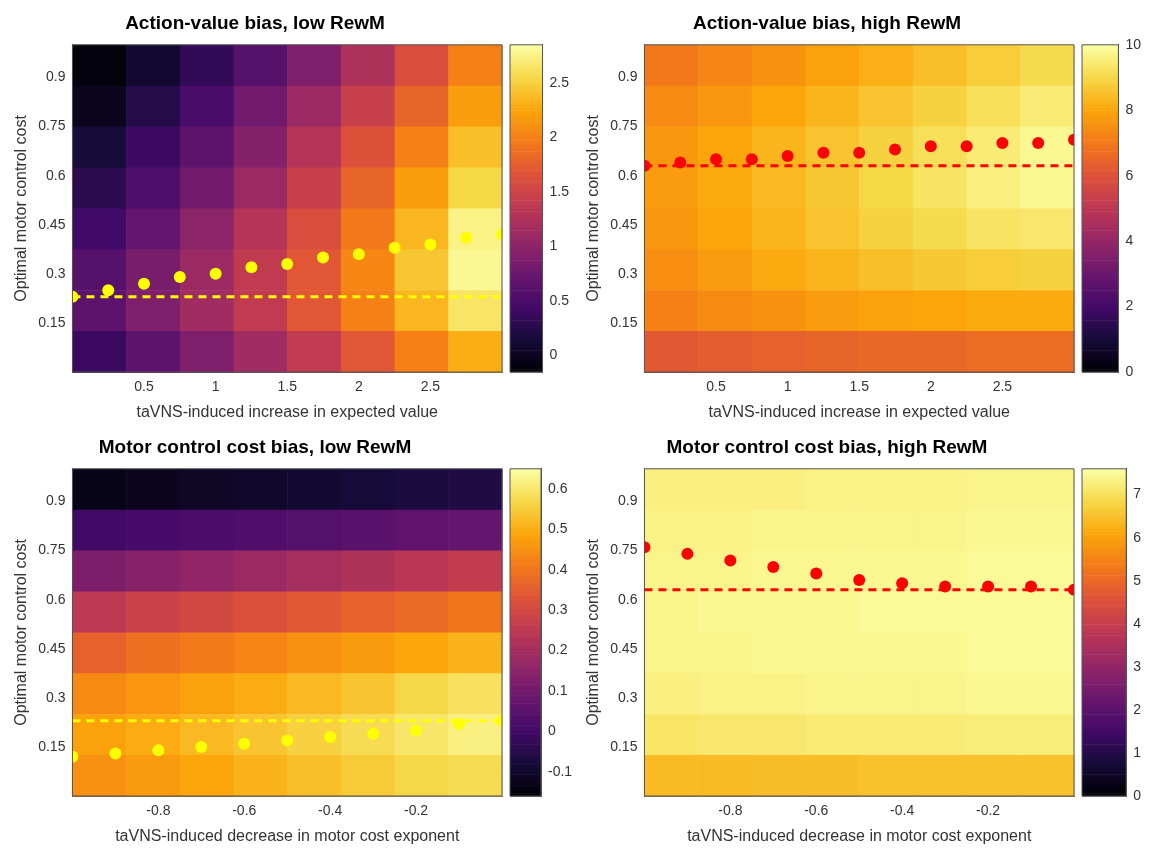 The height and width of the screenshot is (863, 1167). Describe the element at coordinates (902, 810) in the screenshot. I see `x-tick-label: -0.4` at that location.